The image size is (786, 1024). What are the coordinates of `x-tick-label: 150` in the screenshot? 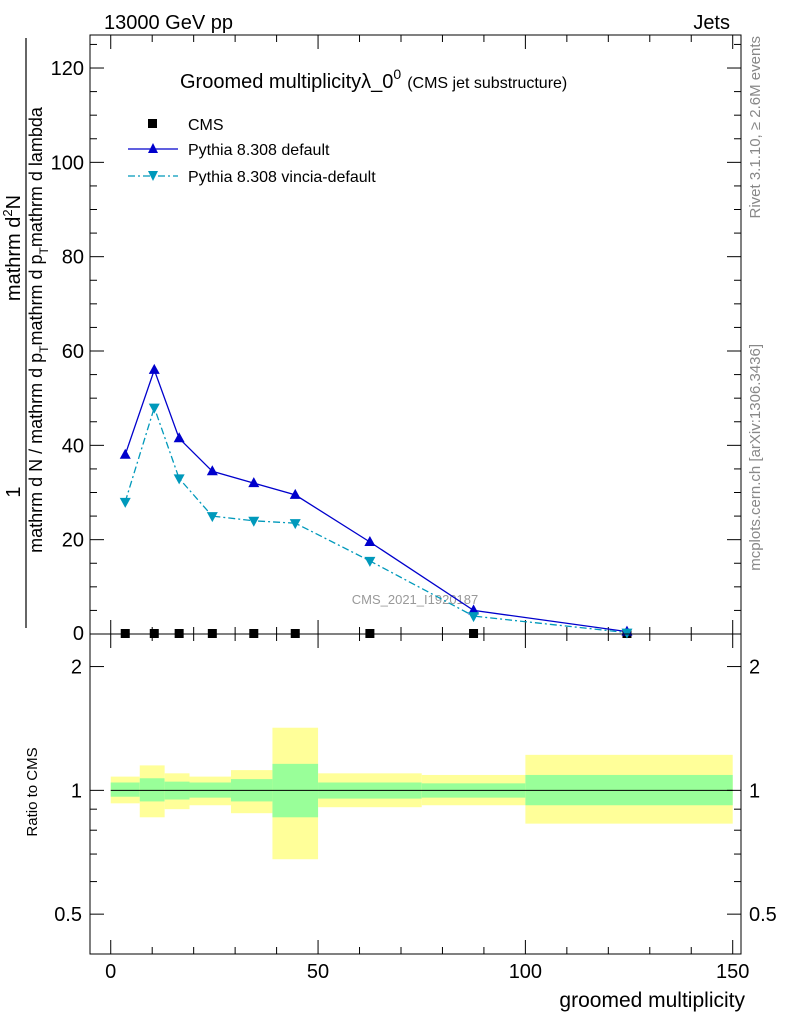 It's located at (732, 972).